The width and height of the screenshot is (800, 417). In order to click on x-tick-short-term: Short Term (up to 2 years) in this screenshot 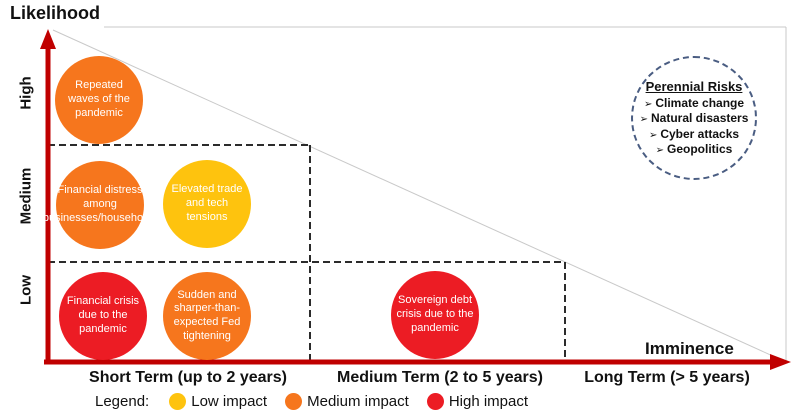, I will do `click(188, 377)`.